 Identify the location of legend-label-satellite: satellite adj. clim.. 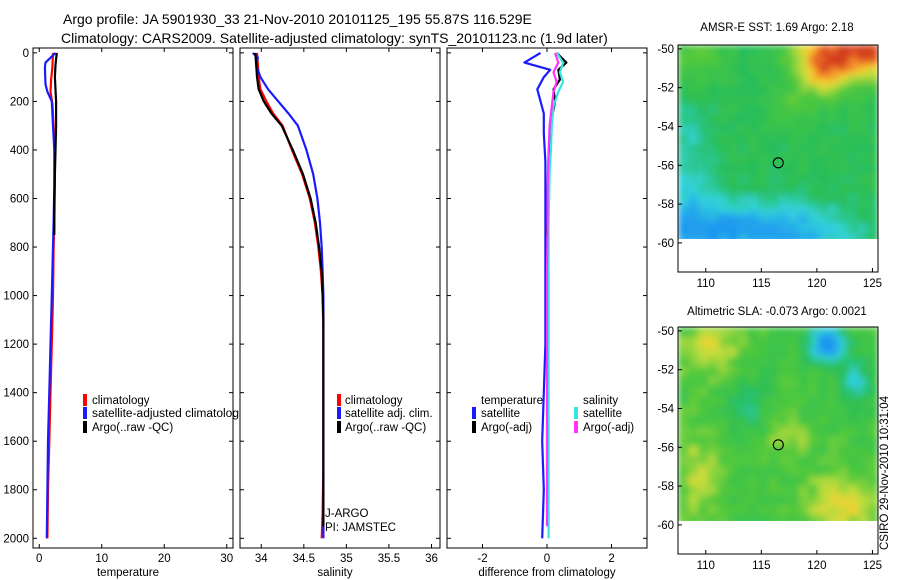
(389, 414).